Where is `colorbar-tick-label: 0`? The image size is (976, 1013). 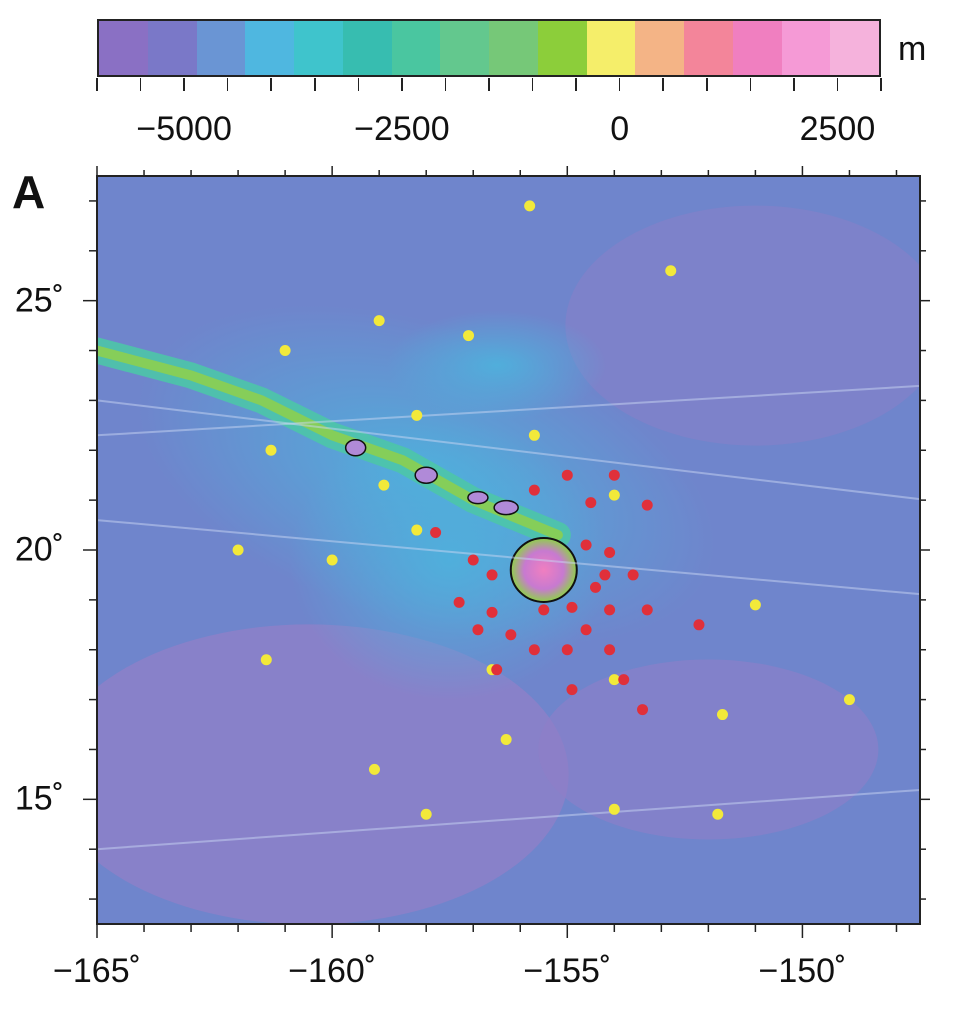 colorbar-tick-label: 0 is located at coordinates (620, 129).